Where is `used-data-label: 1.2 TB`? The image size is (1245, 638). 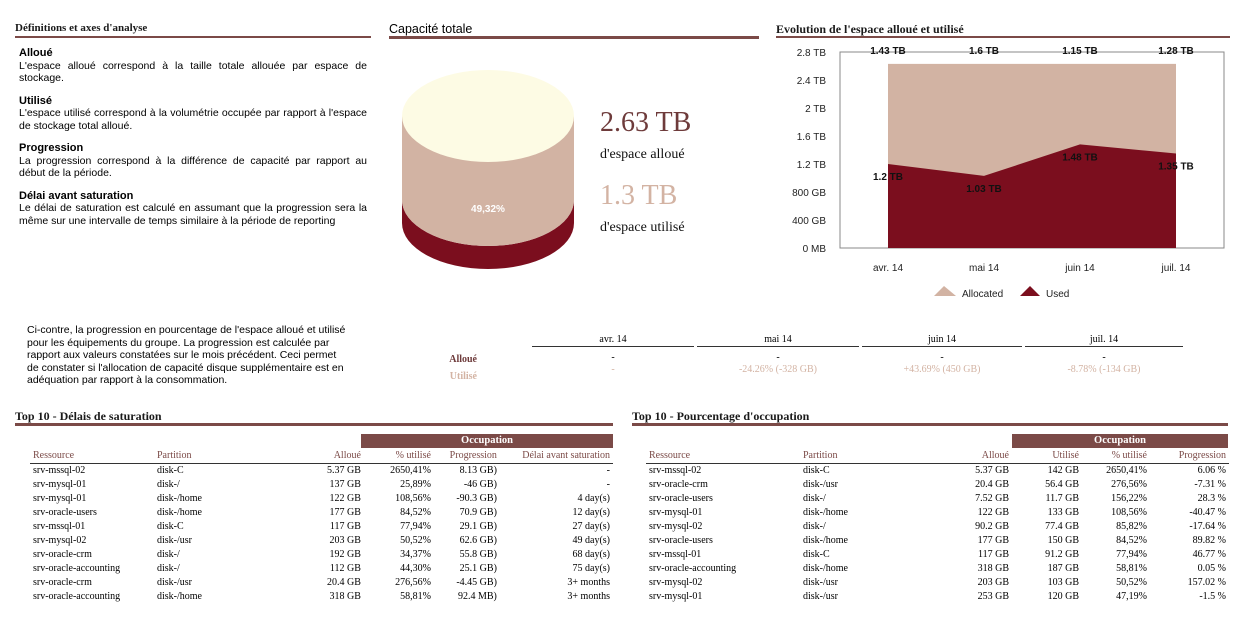
used-data-label: 1.2 TB is located at coordinates (888, 177).